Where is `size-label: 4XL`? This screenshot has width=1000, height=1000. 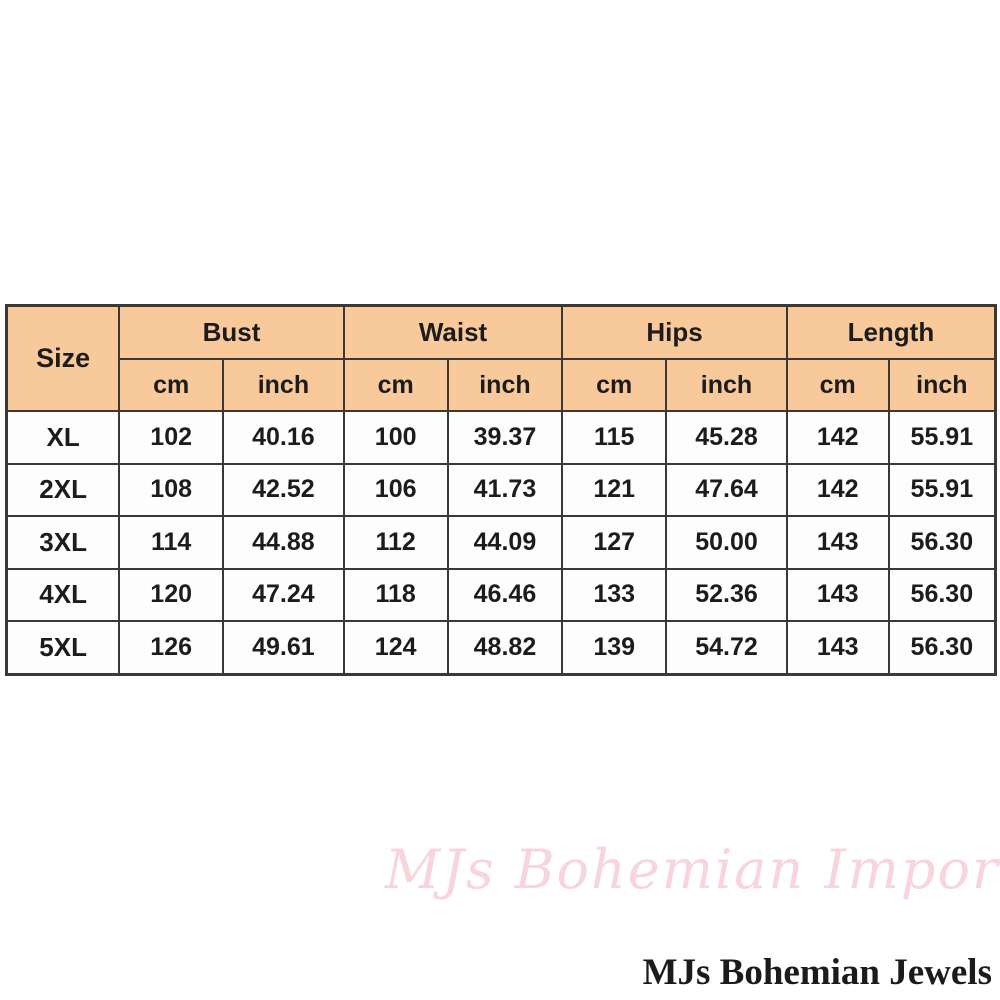
size-label: 4XL is located at coordinates (63, 594).